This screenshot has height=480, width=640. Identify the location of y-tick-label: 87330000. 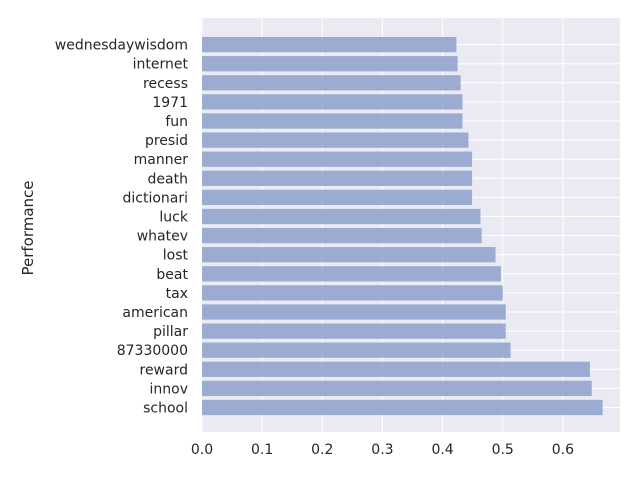
(152, 351).